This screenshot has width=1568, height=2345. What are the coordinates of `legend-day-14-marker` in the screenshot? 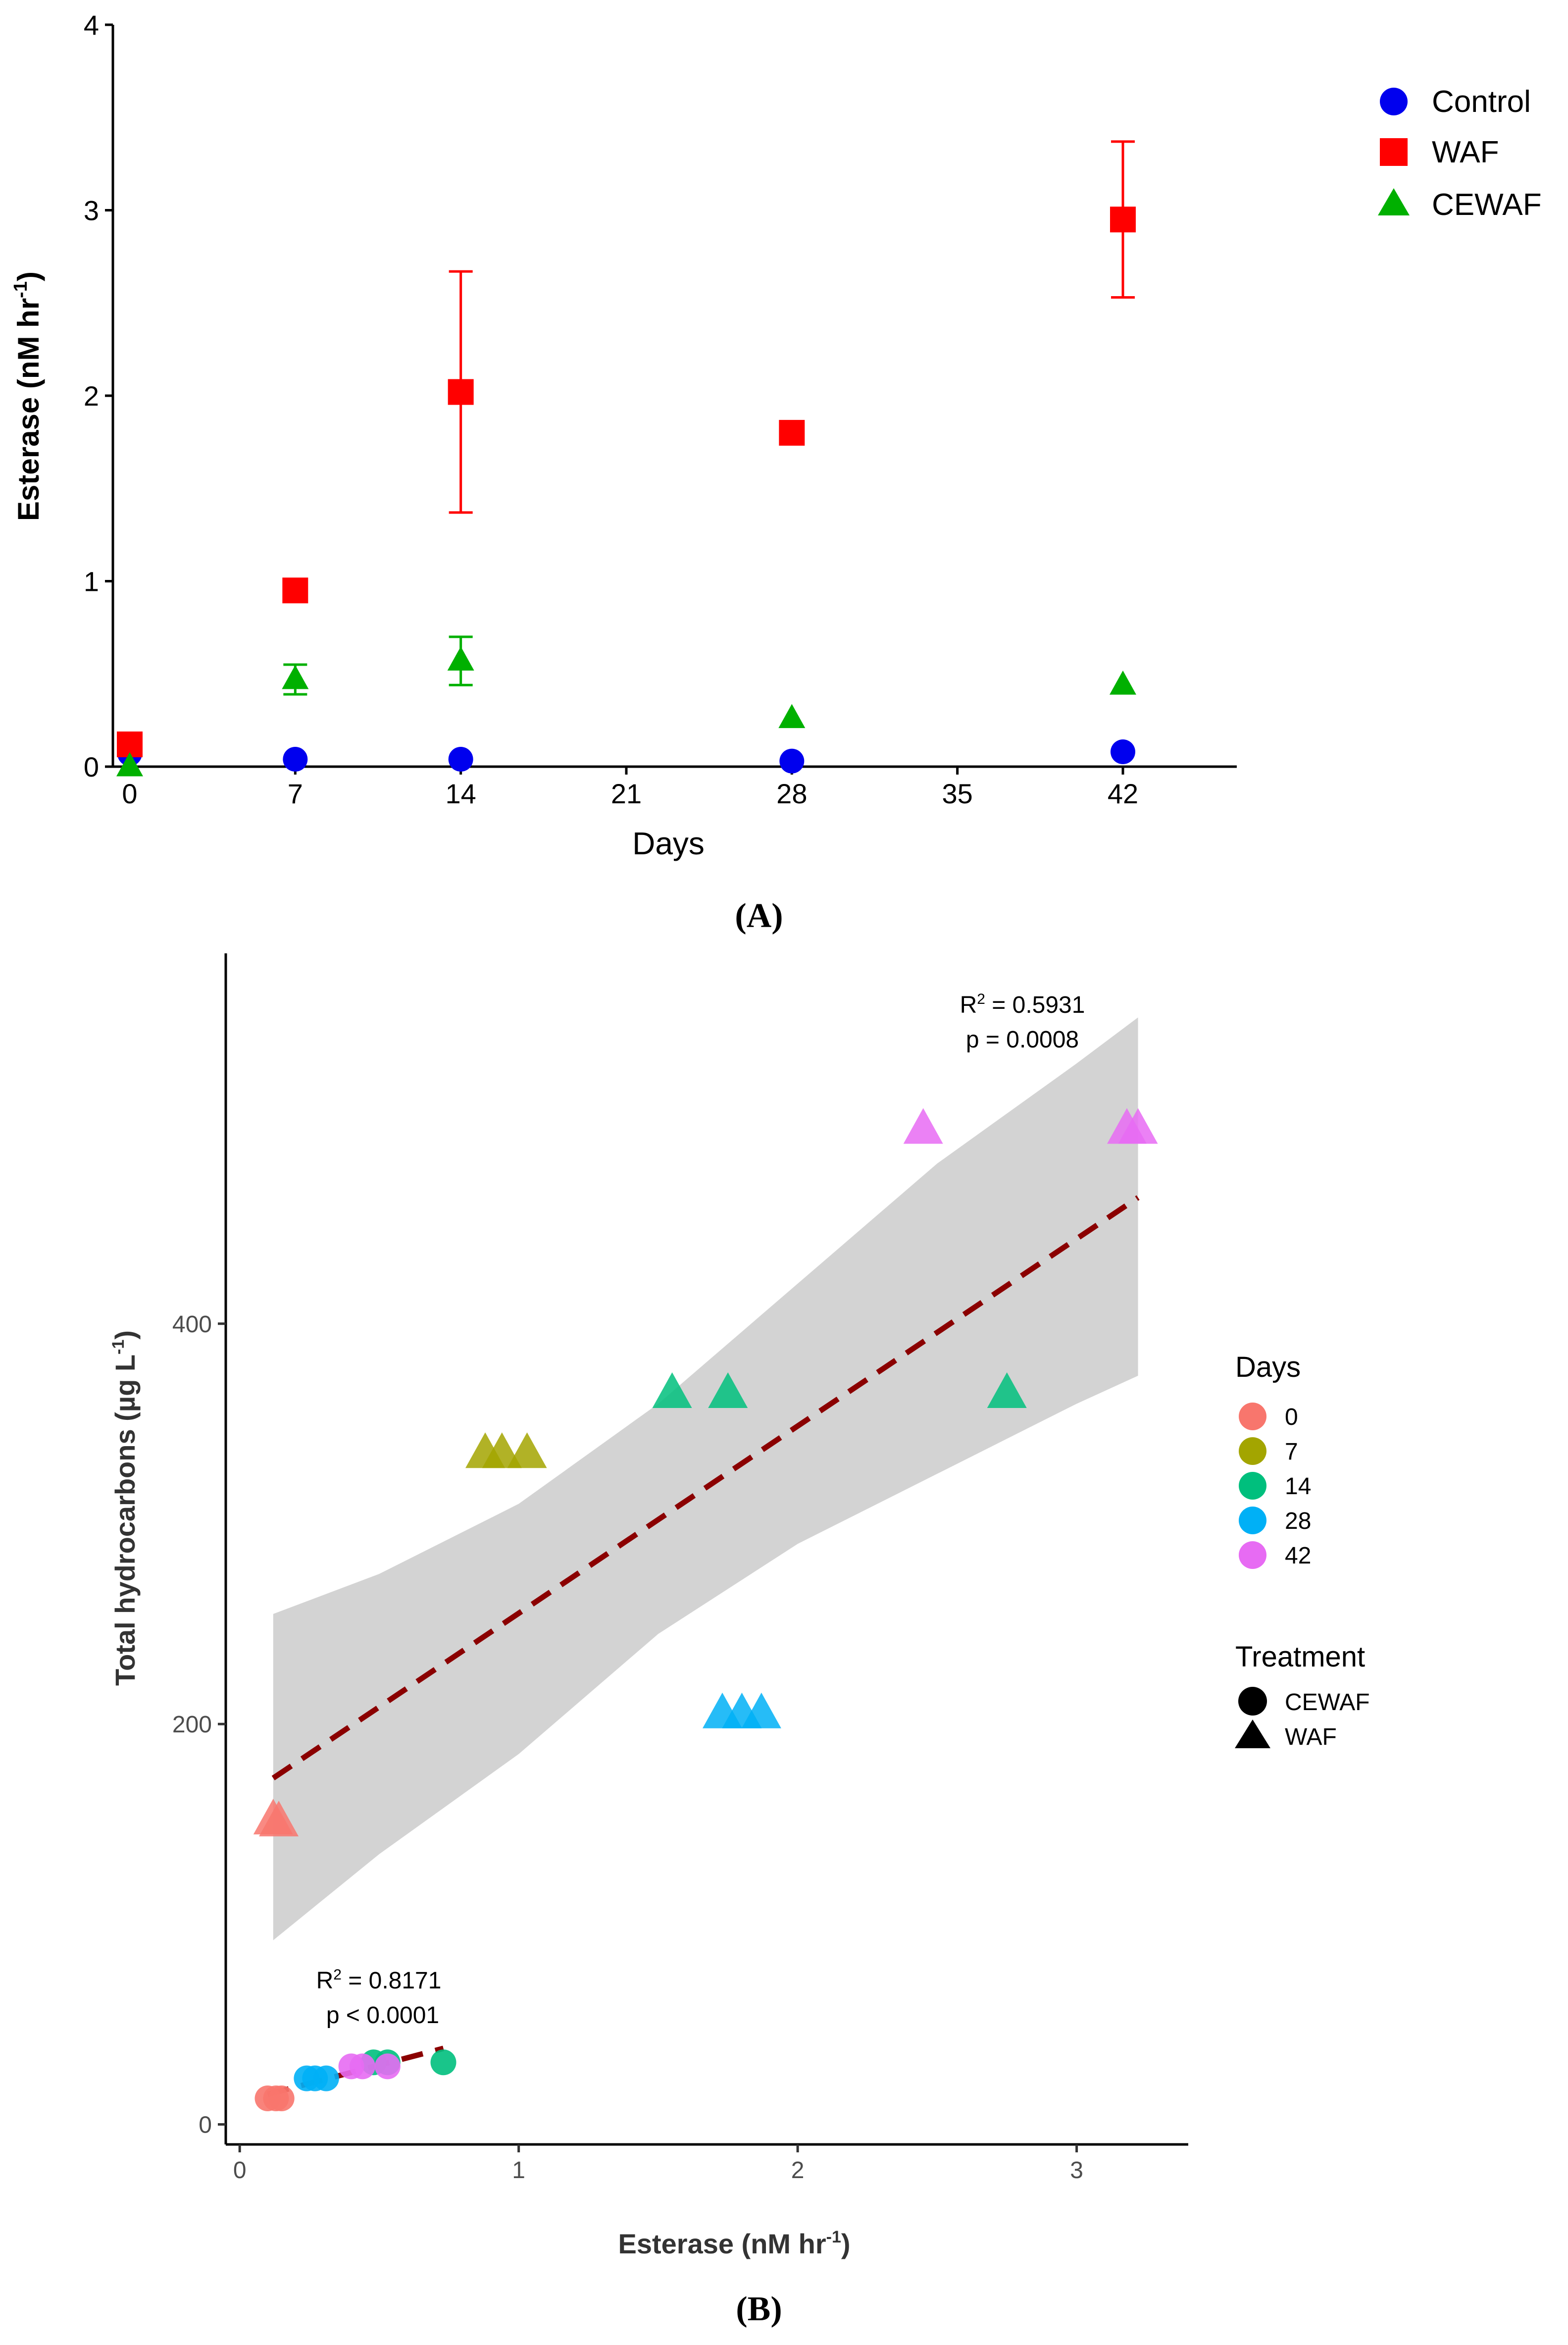 It's located at (1252, 1486).